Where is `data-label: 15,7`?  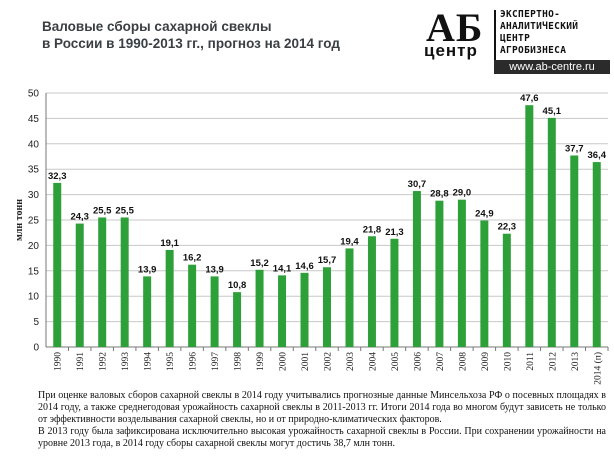
data-label: 15,7 is located at coordinates (327, 260).